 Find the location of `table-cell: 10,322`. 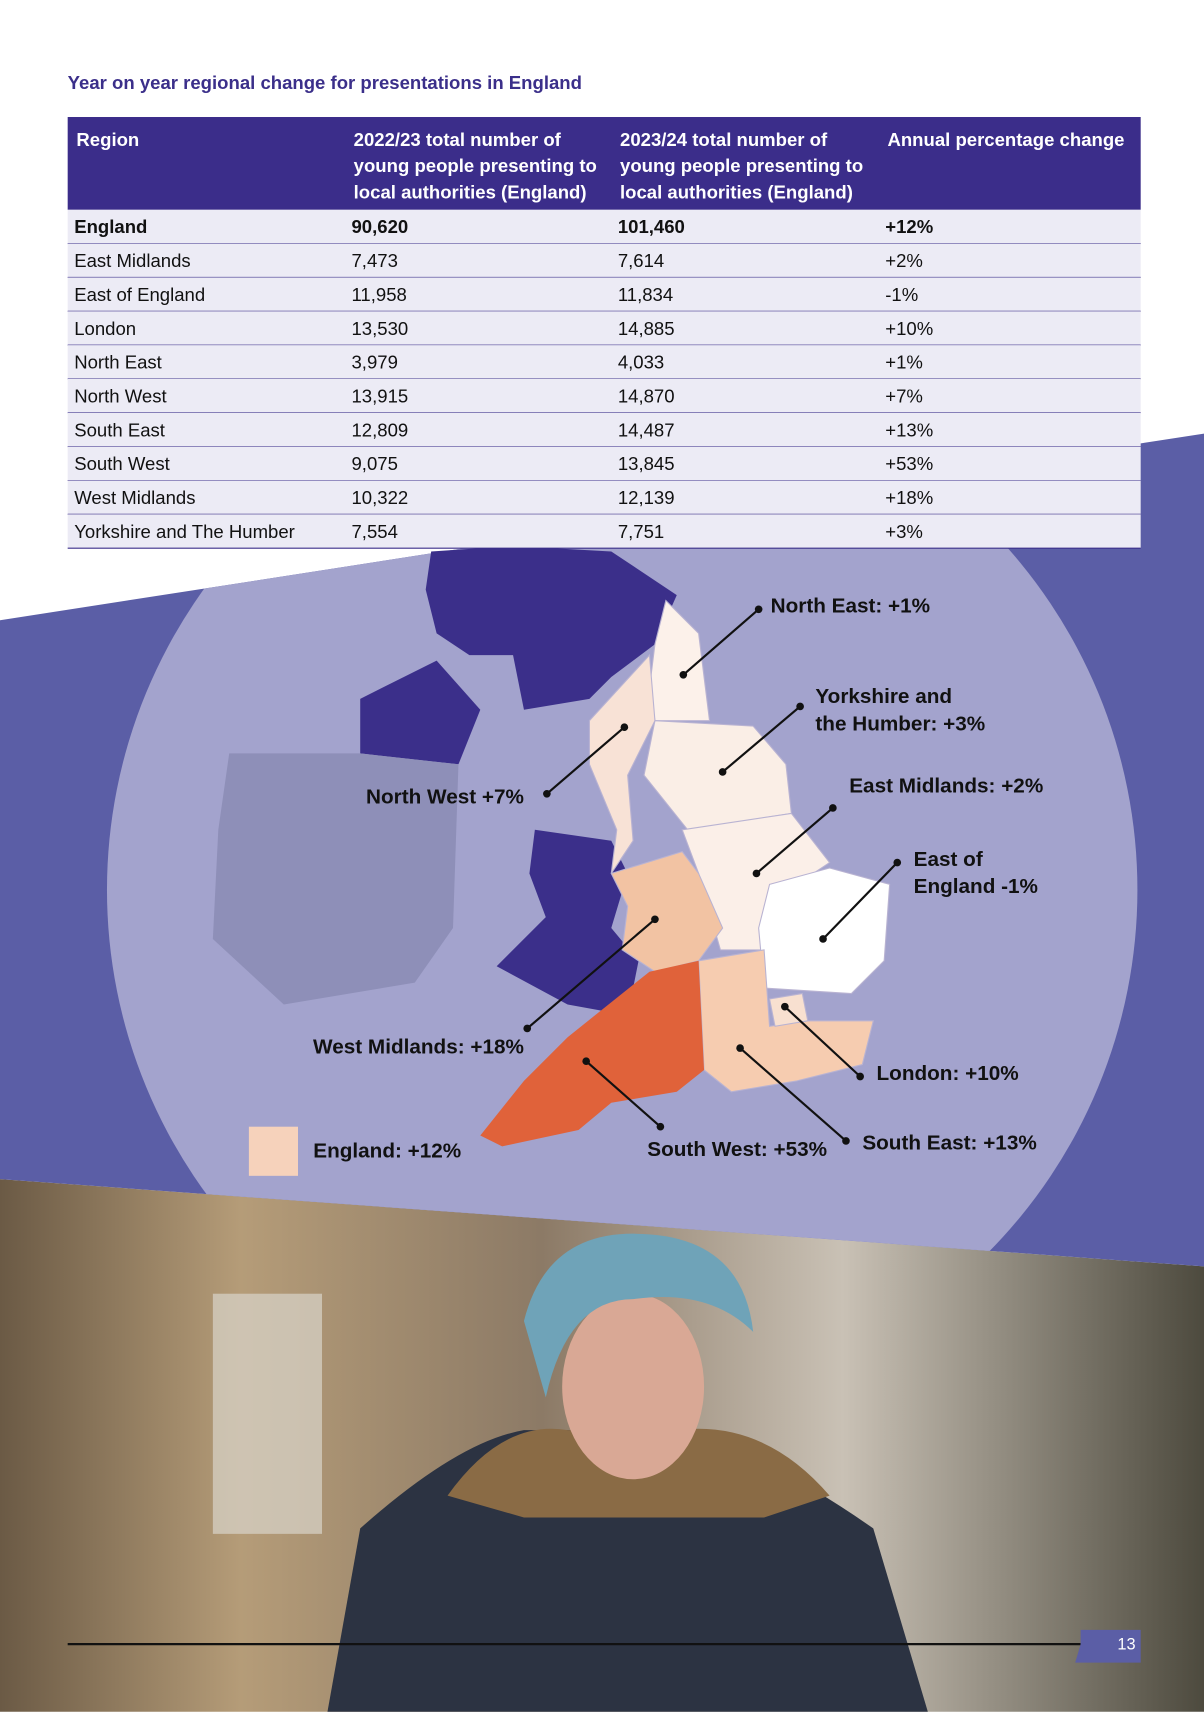

table-cell: 10,322 is located at coordinates (379, 497).